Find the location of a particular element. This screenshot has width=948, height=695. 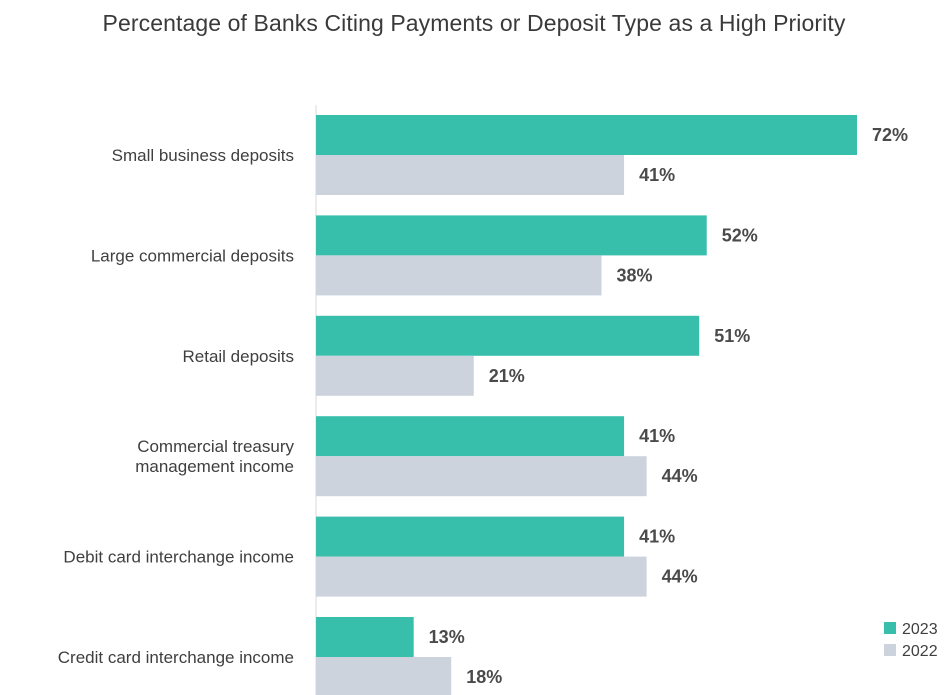

category-label: Retail deposits is located at coordinates (238, 356).